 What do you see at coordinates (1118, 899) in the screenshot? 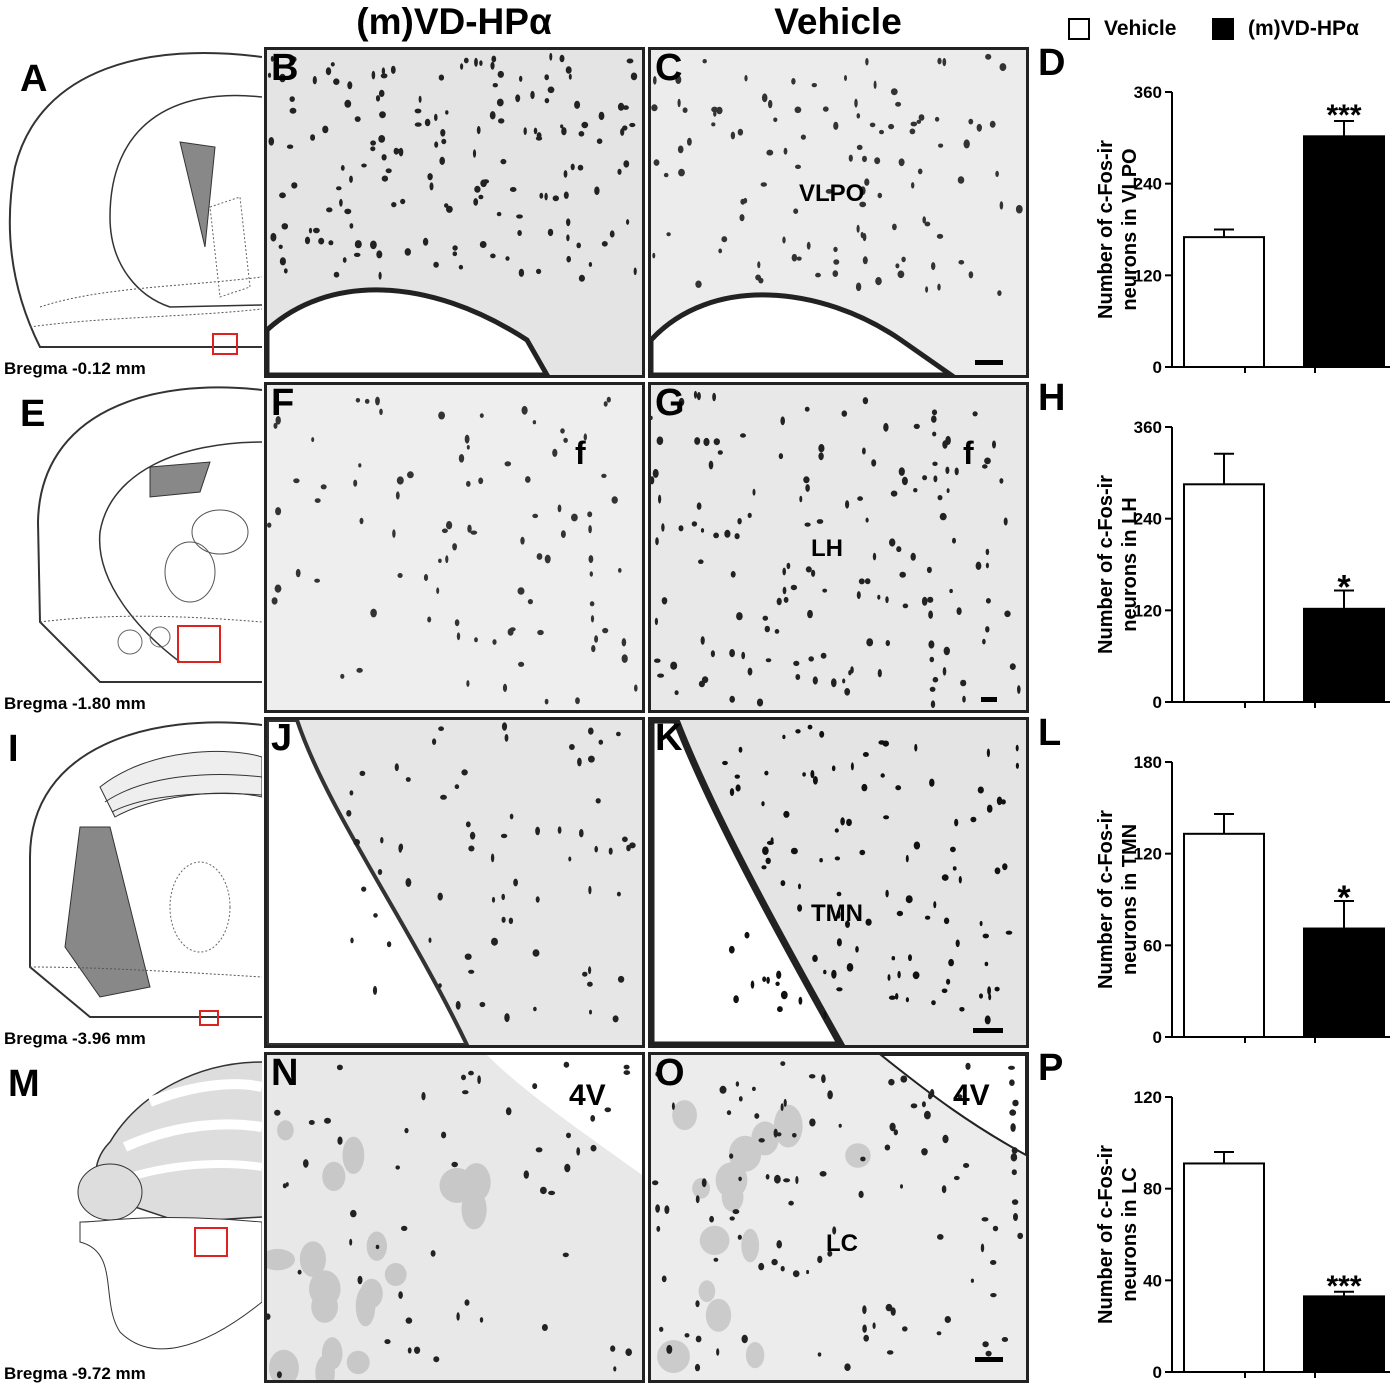
I see `y-axis-label: Number of c-Fos-ir neurons in TMN` at bounding box center [1118, 899].